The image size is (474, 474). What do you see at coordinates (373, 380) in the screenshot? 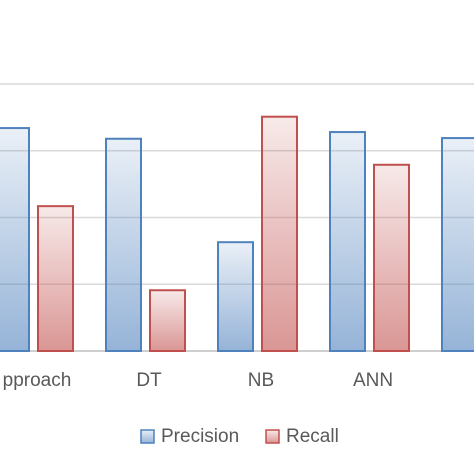
I see `x-tick-label: ANN` at bounding box center [373, 380].